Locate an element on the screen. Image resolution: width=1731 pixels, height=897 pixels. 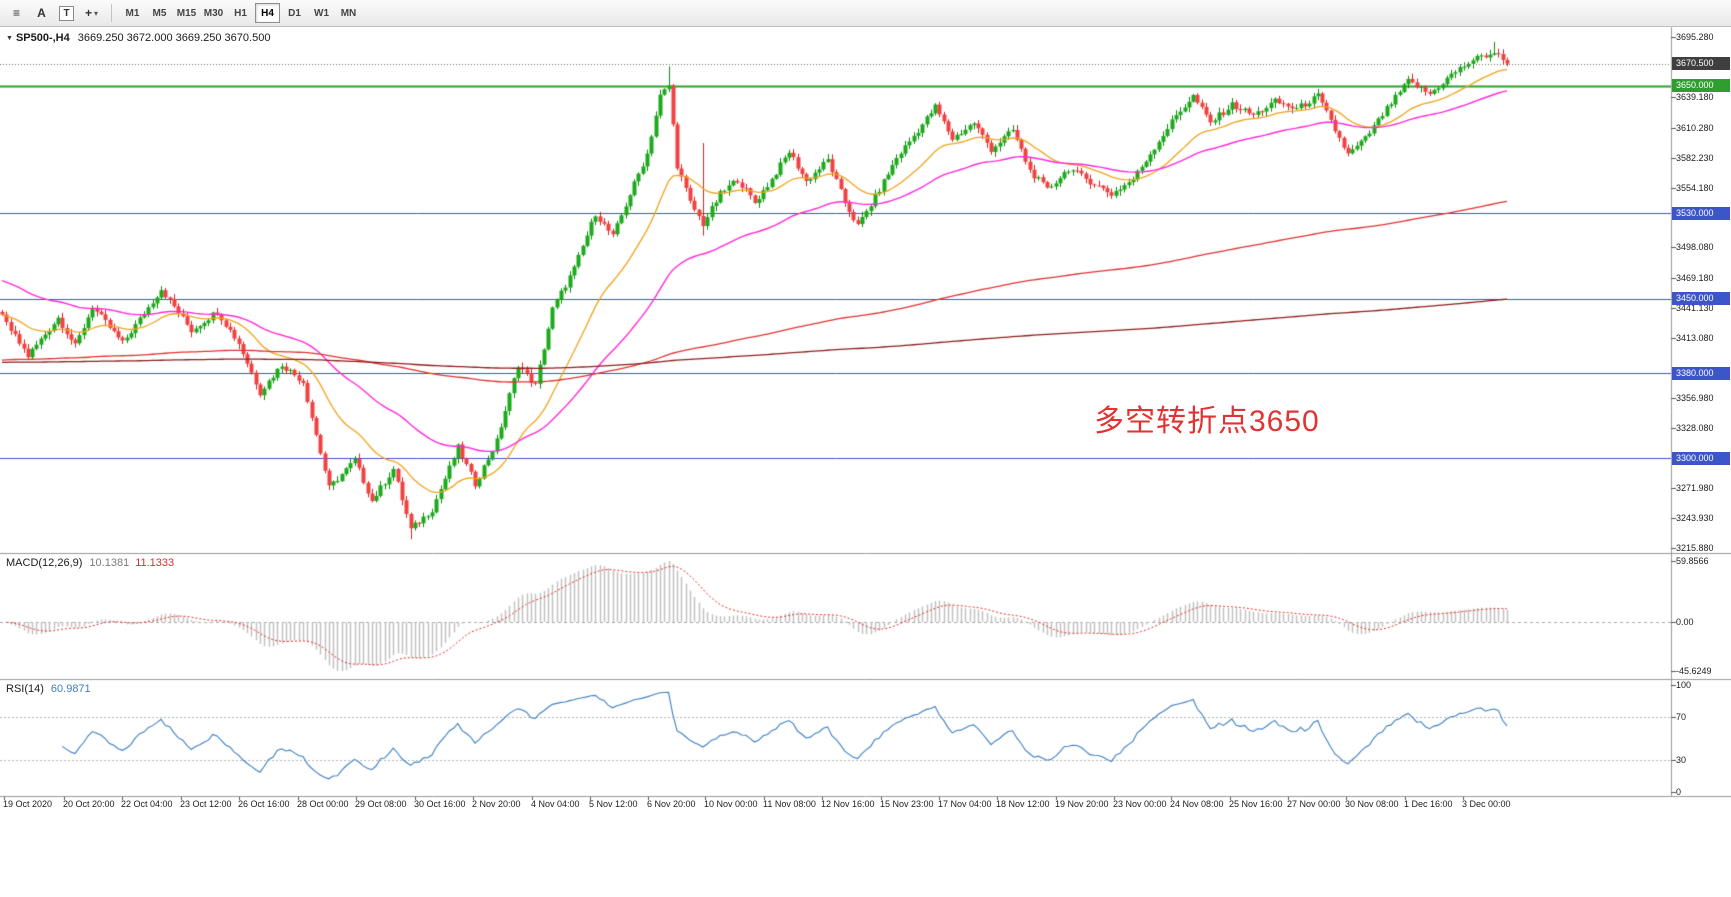
arrow-tool-button: A is located at coordinates (41, 13).